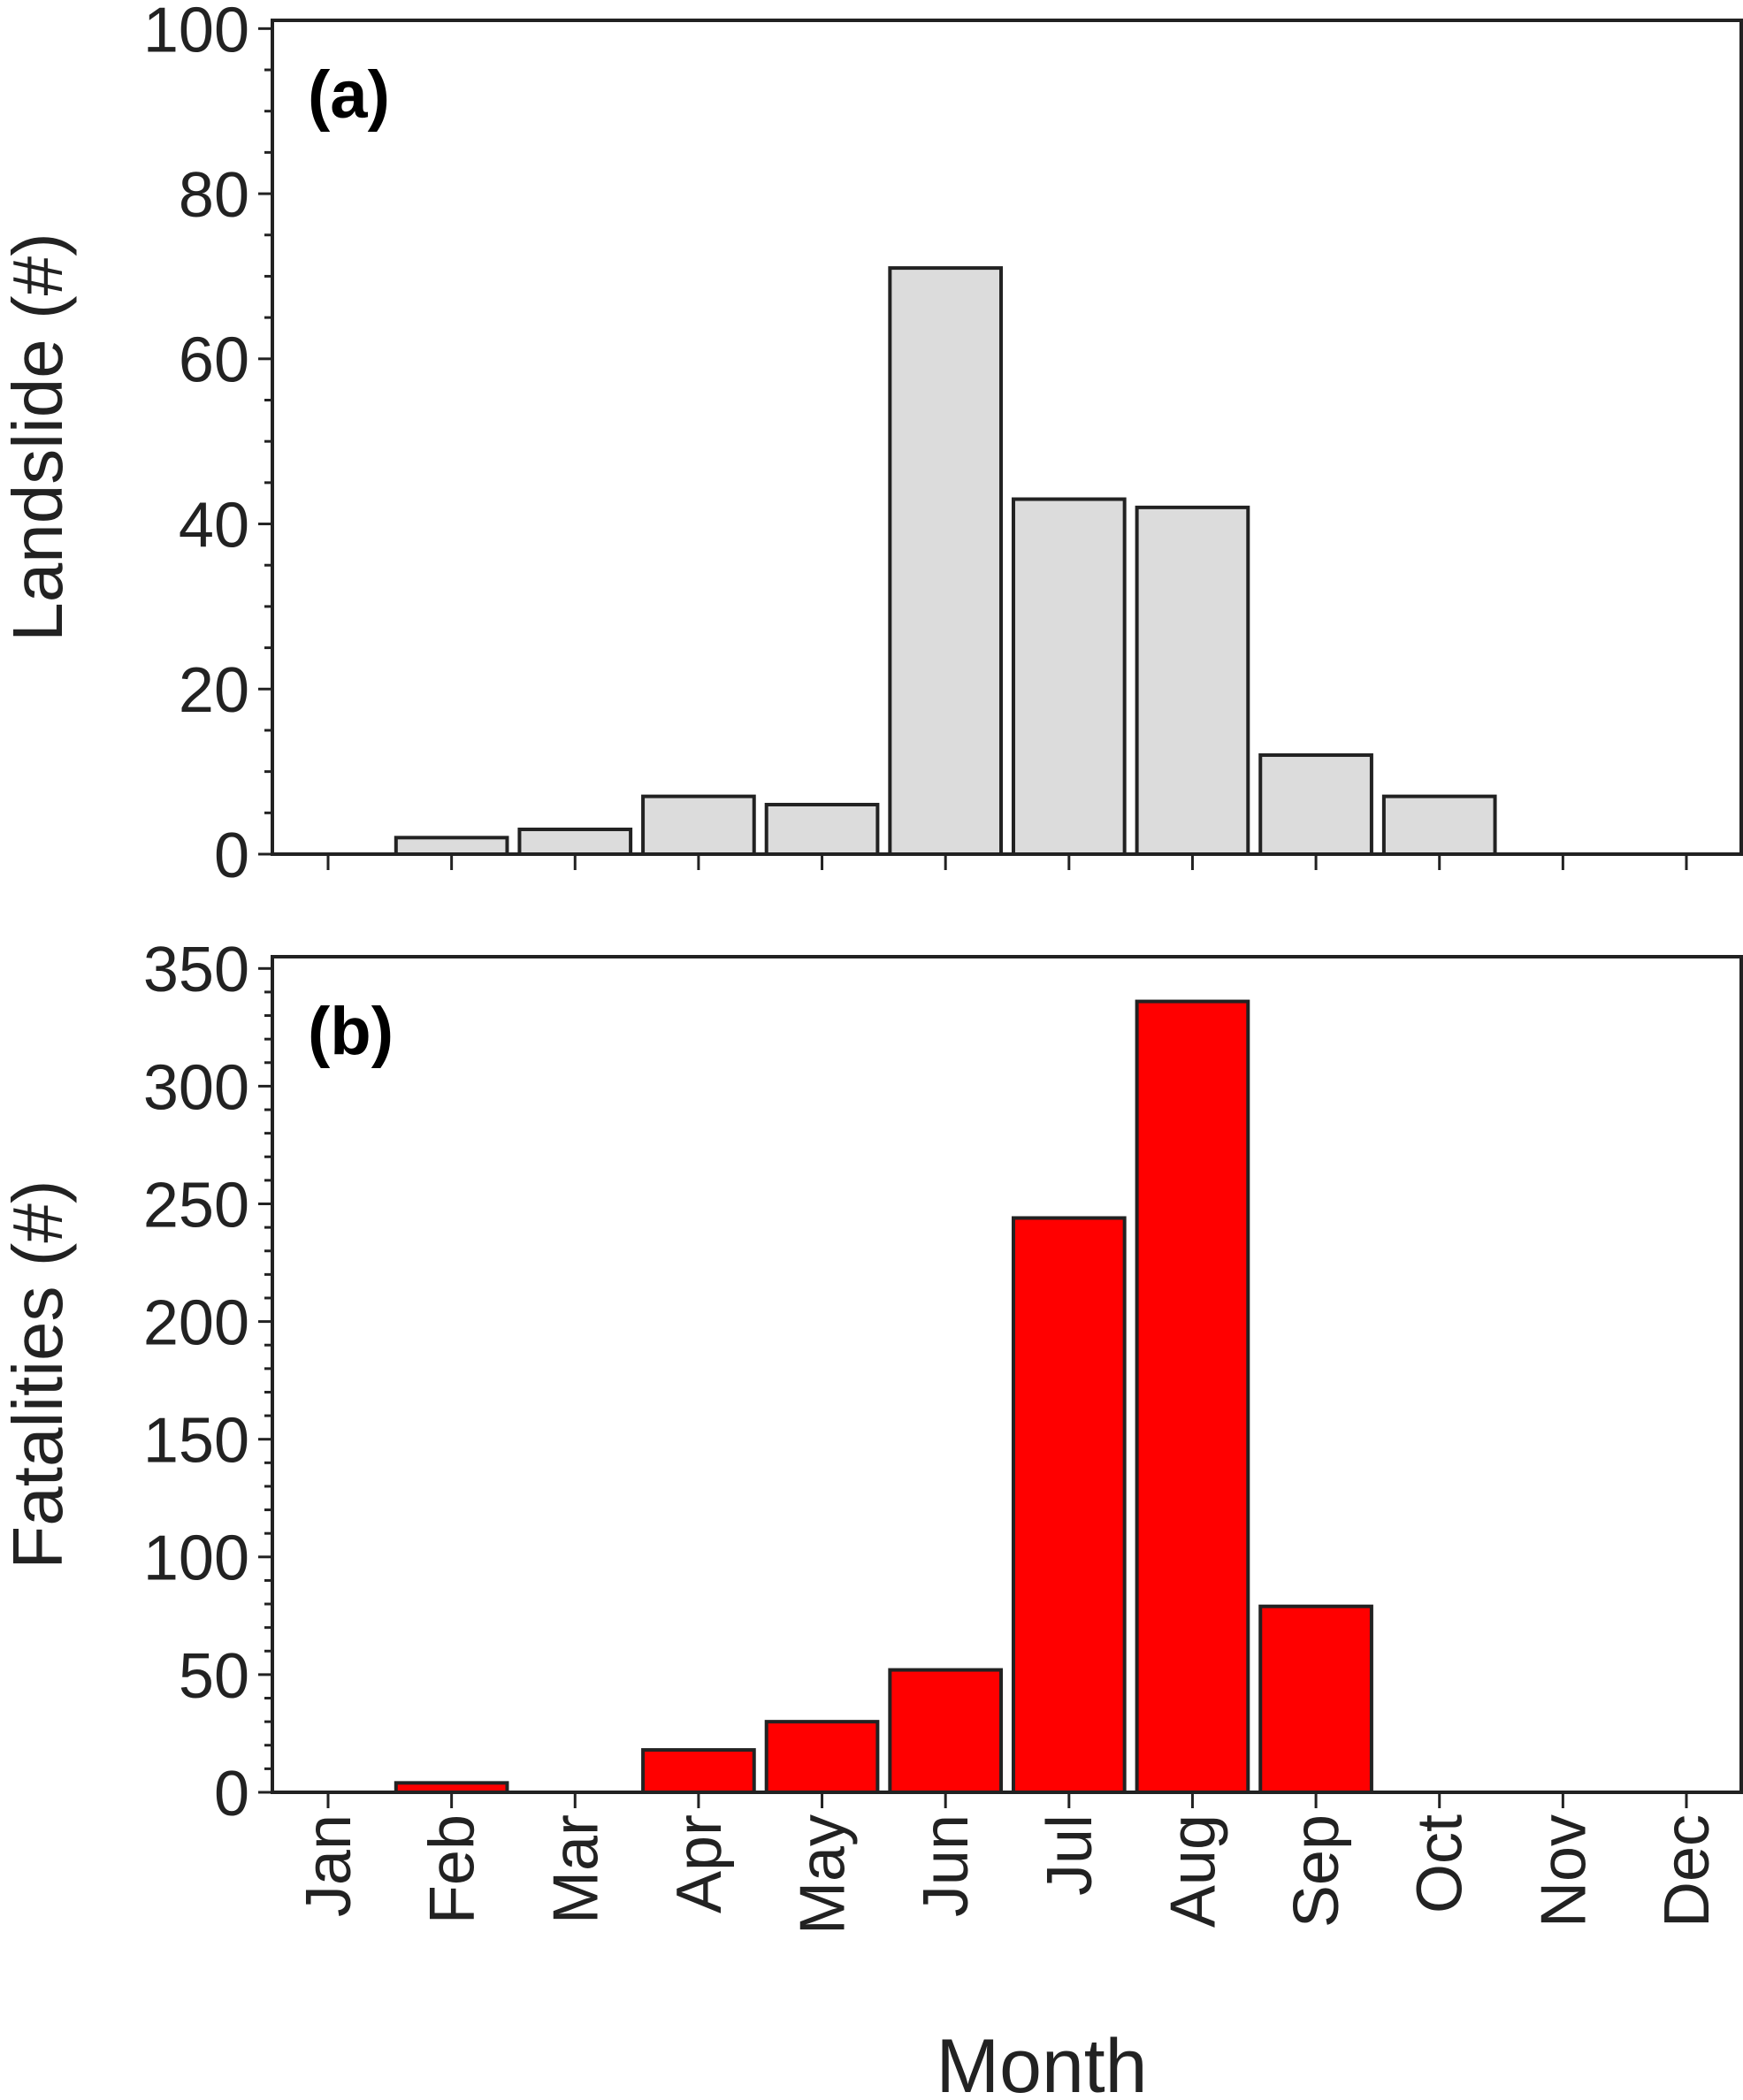  Describe the element at coordinates (575, 1869) in the screenshot. I see `x-tick-label-mar: Mar` at that location.